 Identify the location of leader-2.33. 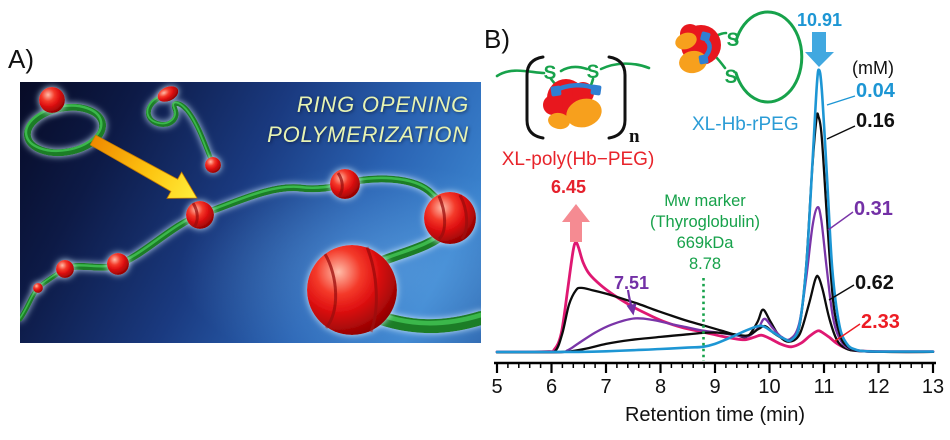
(847, 332).